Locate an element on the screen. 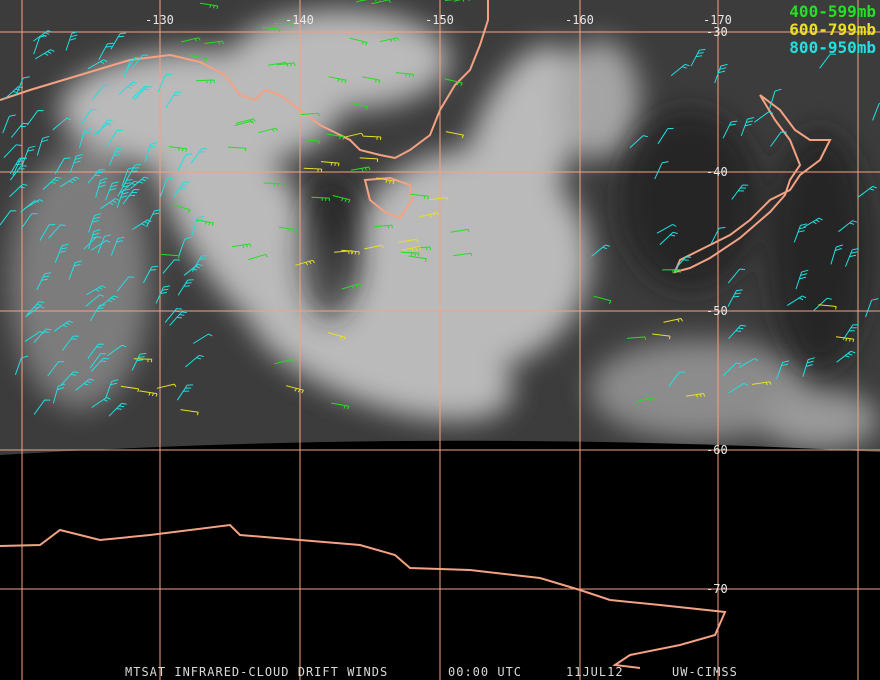 The height and width of the screenshot is (680, 880). latitude-label: -40 is located at coordinates (717, 172).